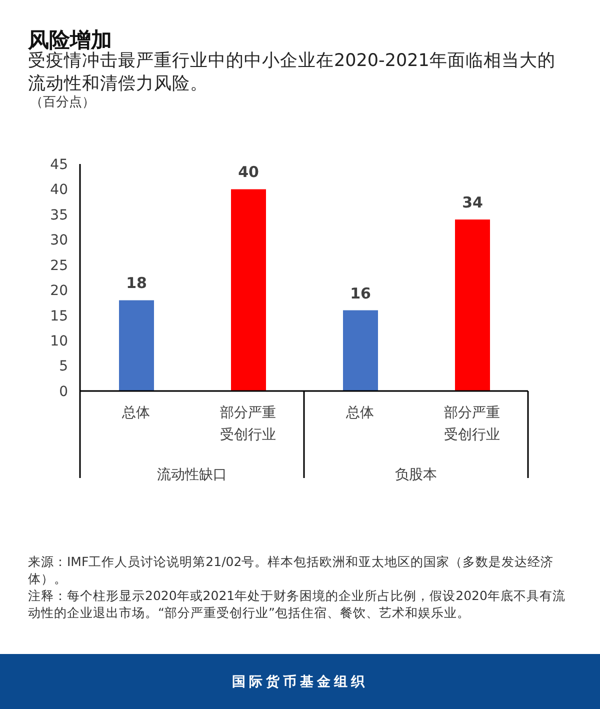 The width and height of the screenshot is (600, 709). Describe the element at coordinates (62, 102) in the screenshot. I see `y-axis-title: （百分点）` at that location.